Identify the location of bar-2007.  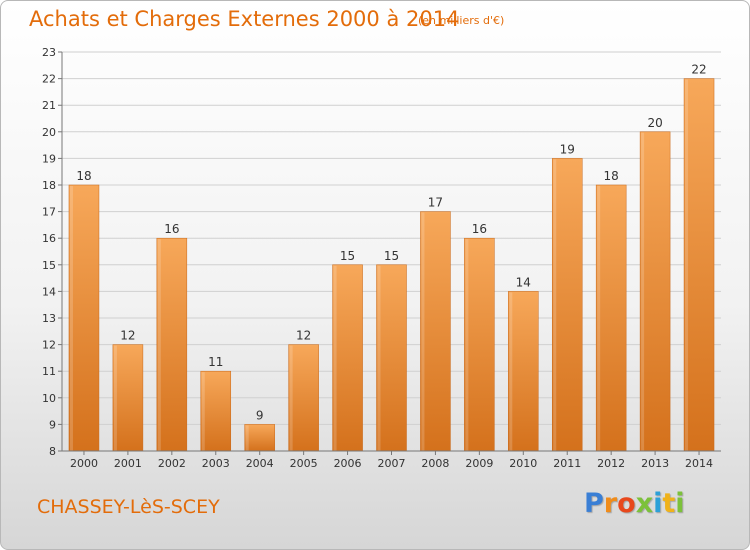
(391, 358).